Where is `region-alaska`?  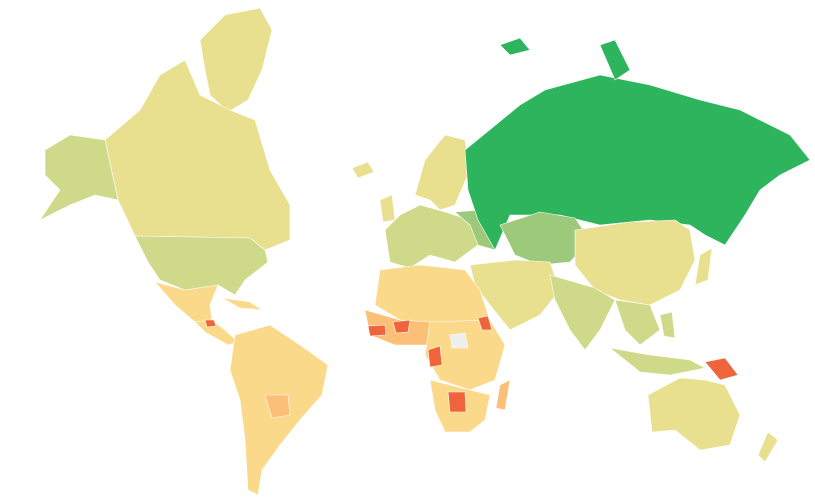
region-alaska is located at coordinates (79, 177).